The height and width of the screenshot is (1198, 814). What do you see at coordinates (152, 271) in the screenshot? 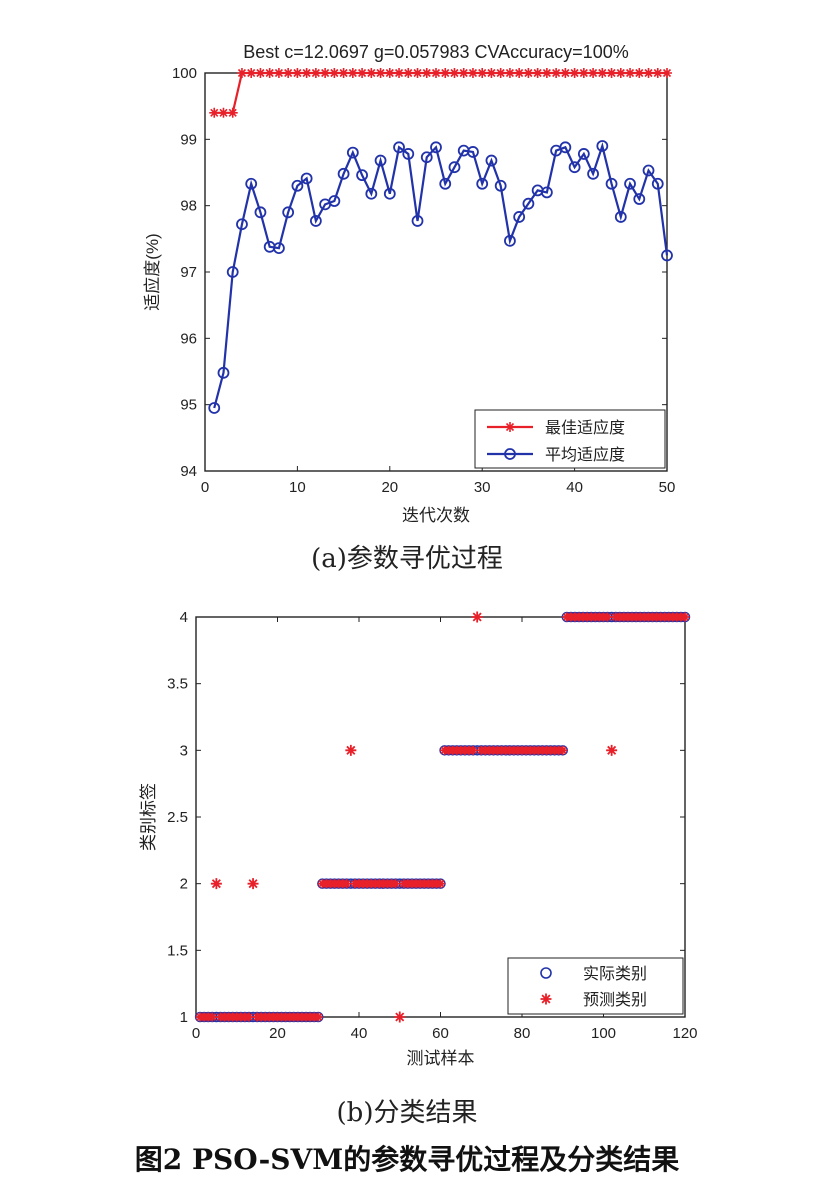
I see `chart-a-y-label: 适应度(%)` at bounding box center [152, 271].